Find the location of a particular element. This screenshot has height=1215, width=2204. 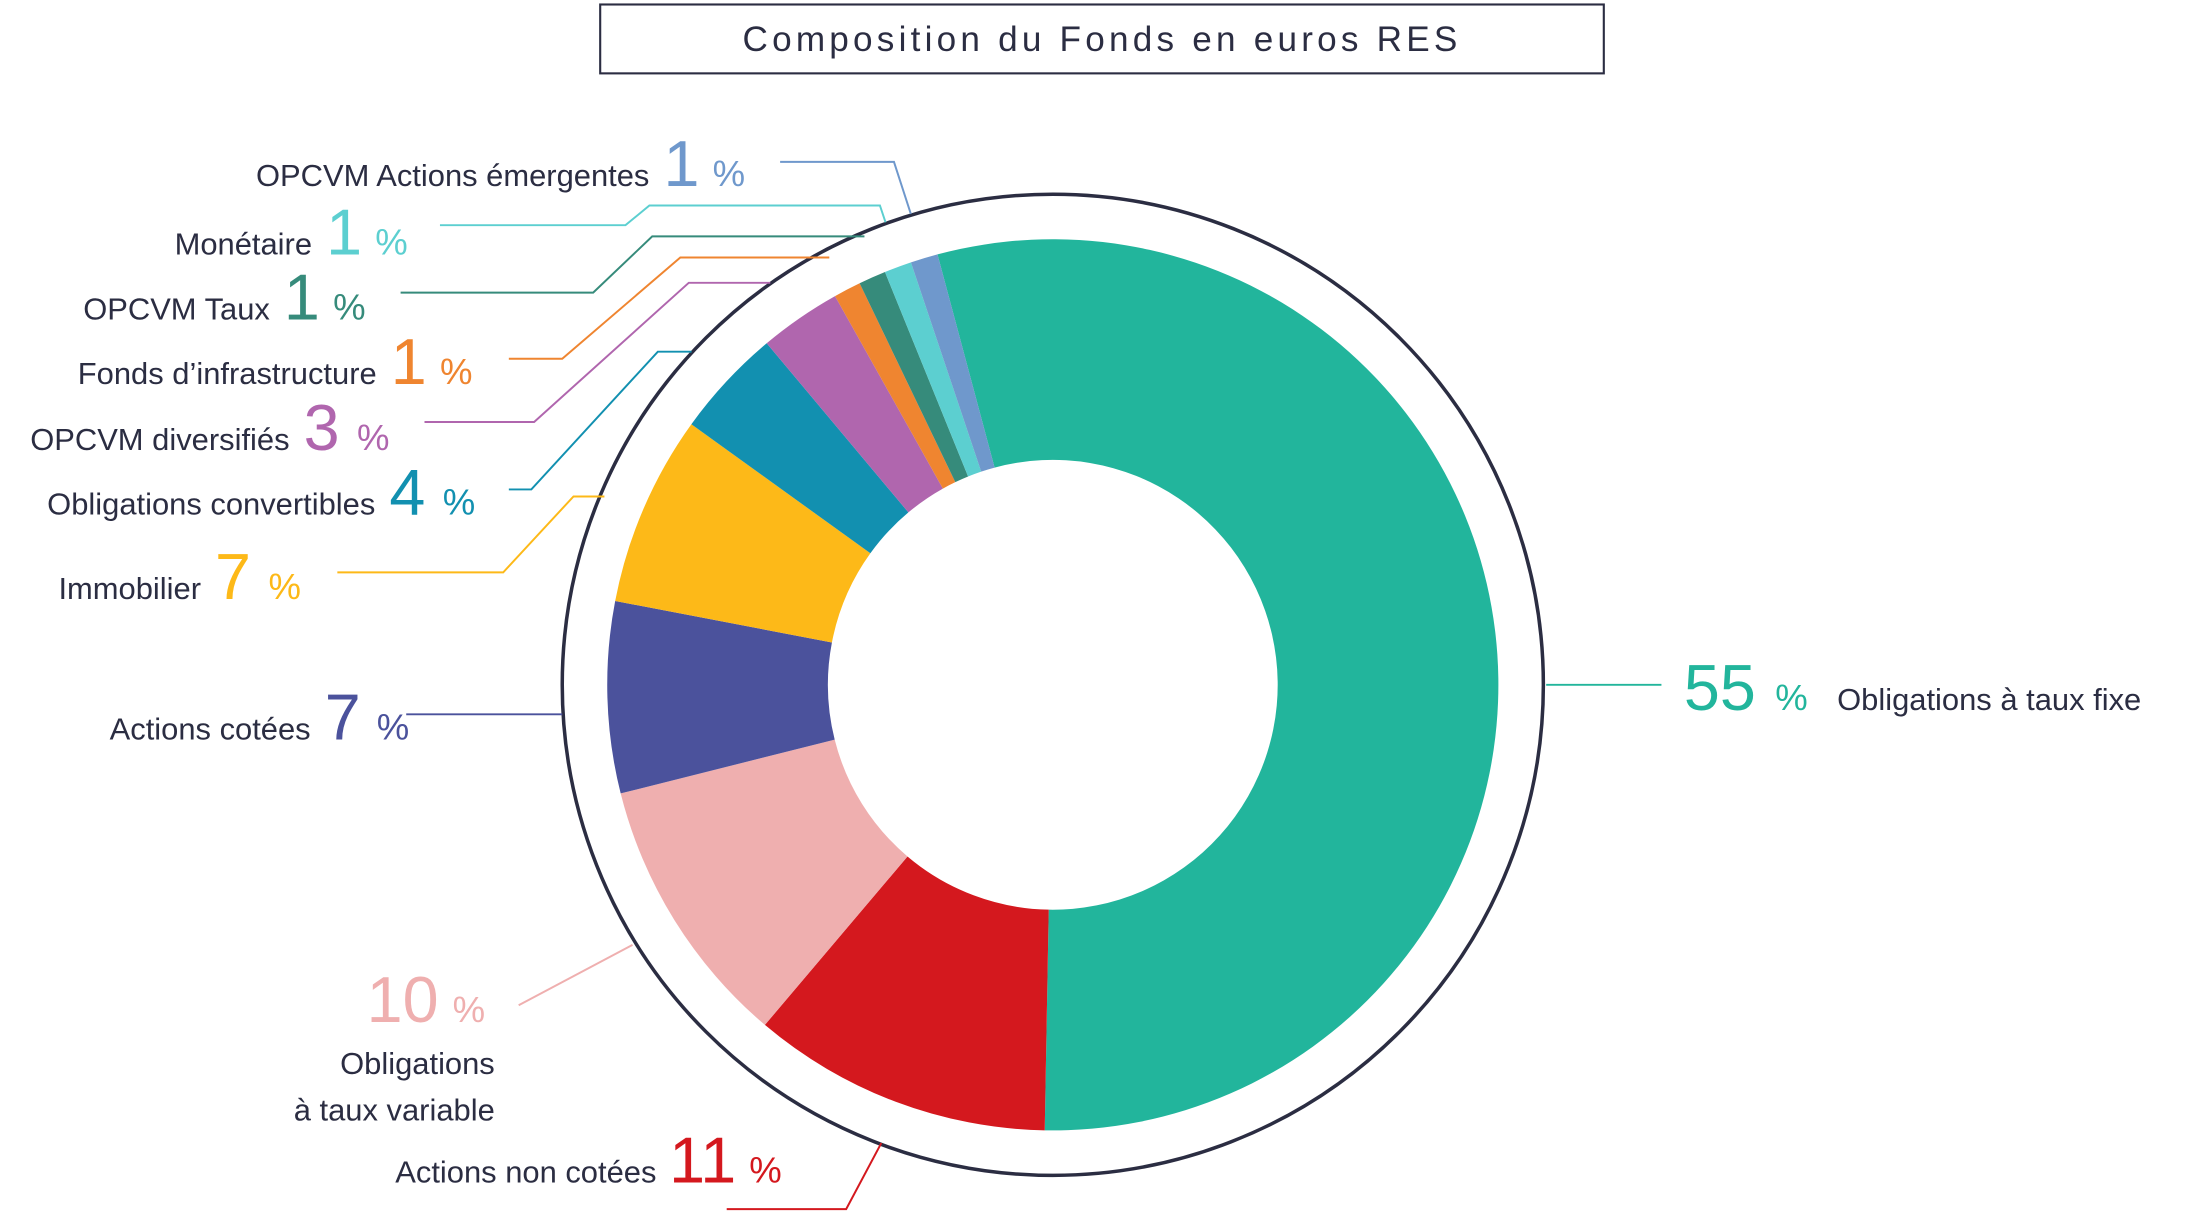

label-noncotees: Actions non cotées 11 % is located at coordinates (588, 1159).